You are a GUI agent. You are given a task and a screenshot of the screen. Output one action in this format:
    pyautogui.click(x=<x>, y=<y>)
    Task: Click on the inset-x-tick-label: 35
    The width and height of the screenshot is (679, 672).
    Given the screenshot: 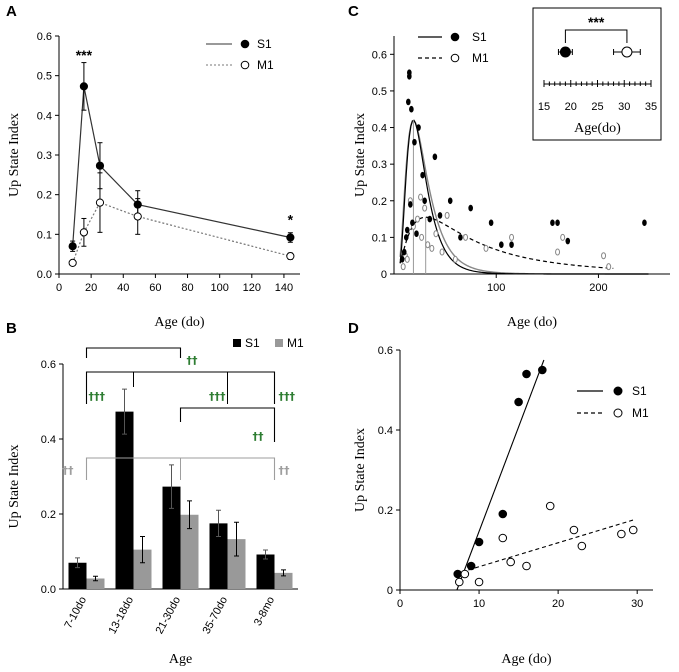 What is the action you would take?
    pyautogui.click(x=651, y=107)
    